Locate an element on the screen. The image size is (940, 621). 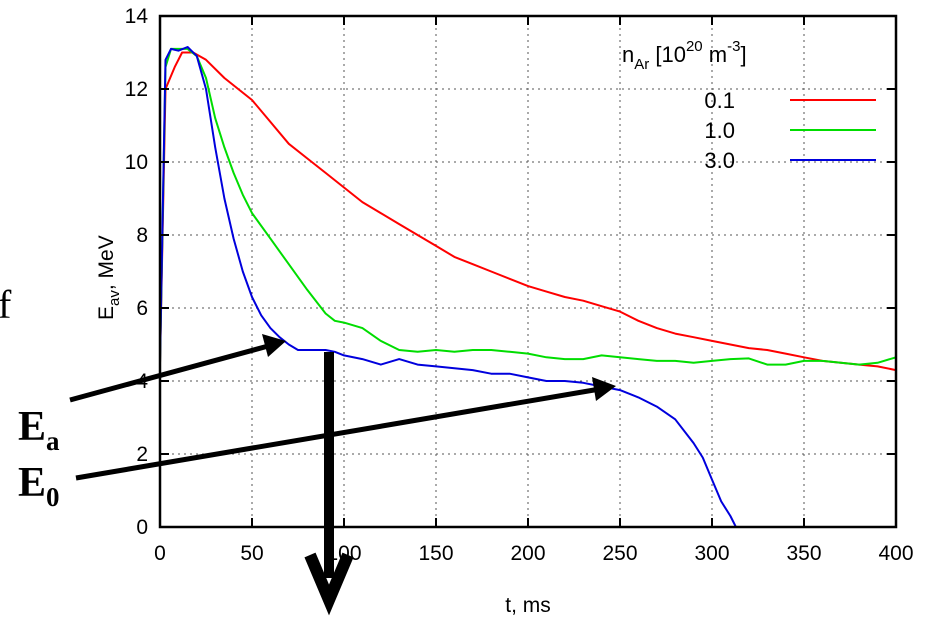
x-tick-label: 0 is located at coordinates (160, 553).